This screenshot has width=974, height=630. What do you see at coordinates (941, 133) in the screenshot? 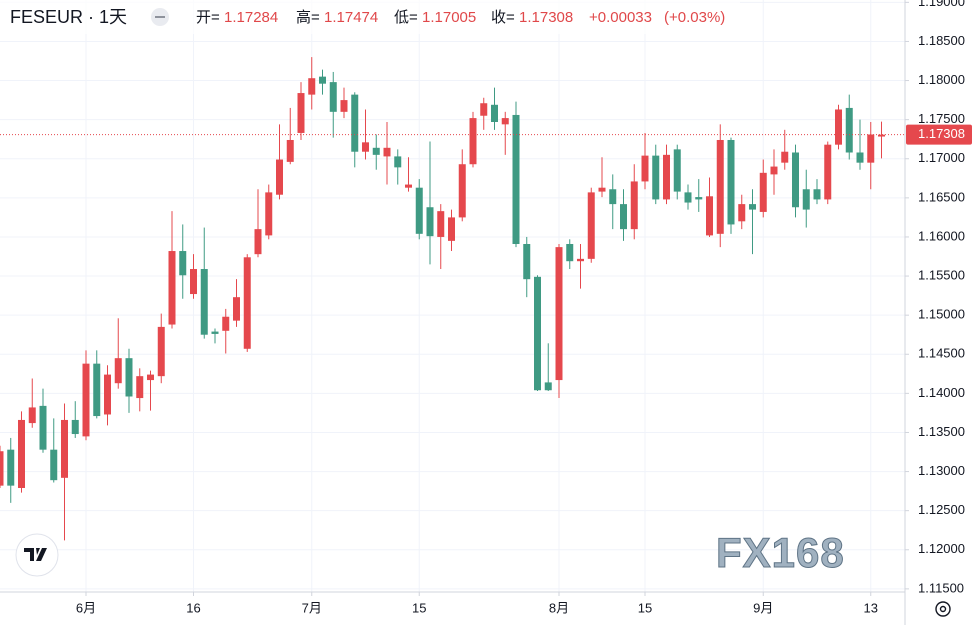
I see `last-price-label: 1.17308` at bounding box center [941, 133].